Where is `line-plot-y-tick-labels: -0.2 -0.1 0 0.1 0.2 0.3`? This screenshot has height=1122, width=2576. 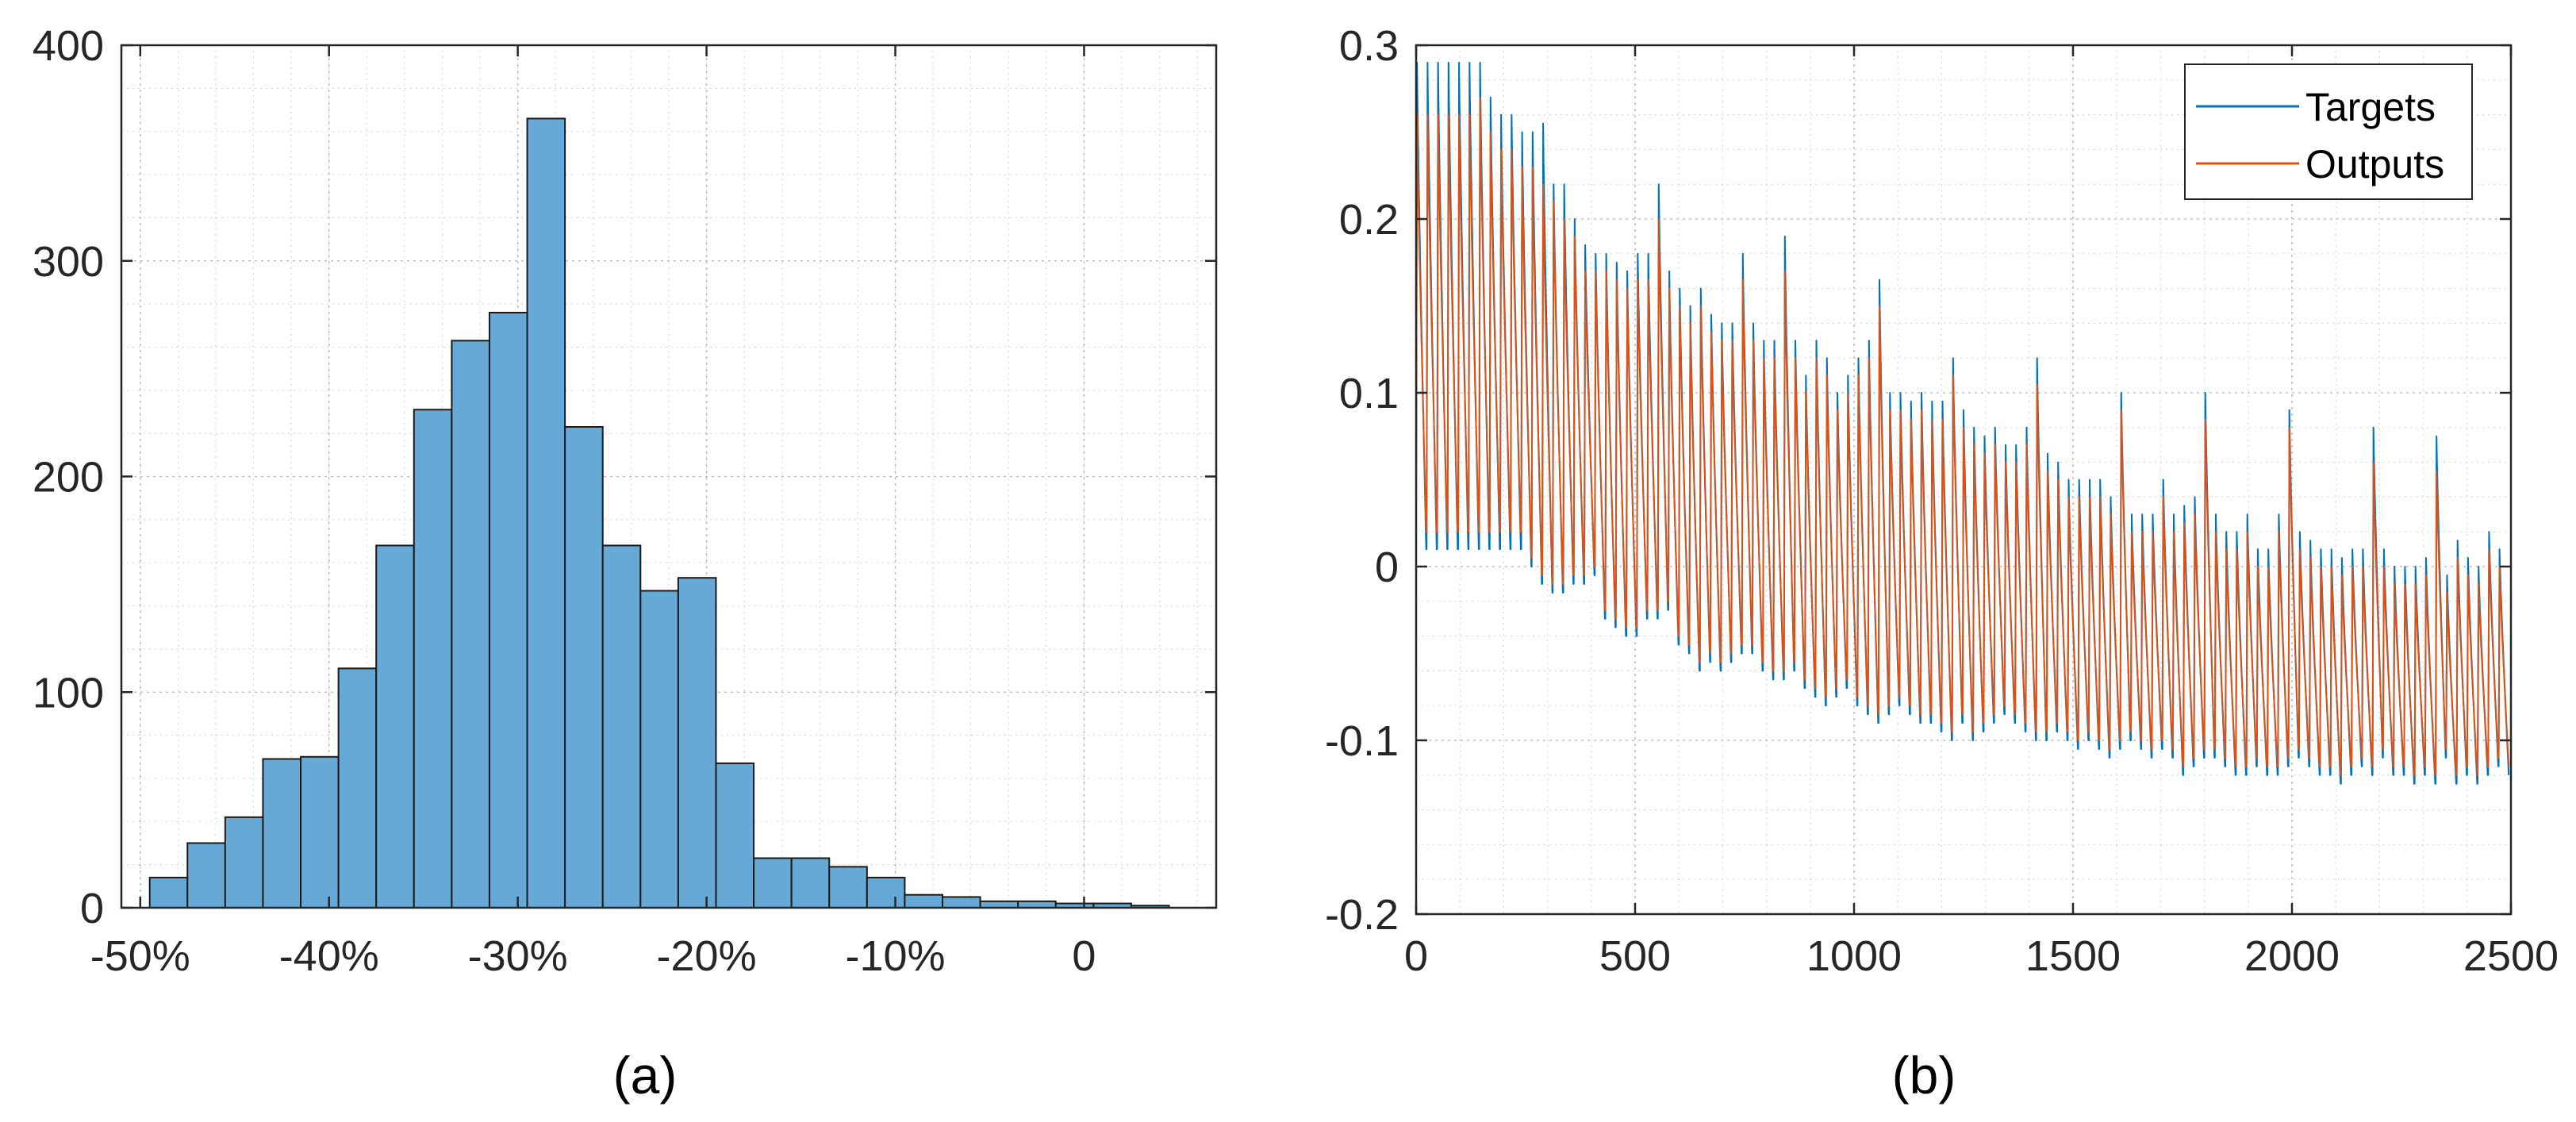 line-plot-y-tick-labels: -0.2 -0.1 0 0.1 0.2 0.3 is located at coordinates (1362, 480).